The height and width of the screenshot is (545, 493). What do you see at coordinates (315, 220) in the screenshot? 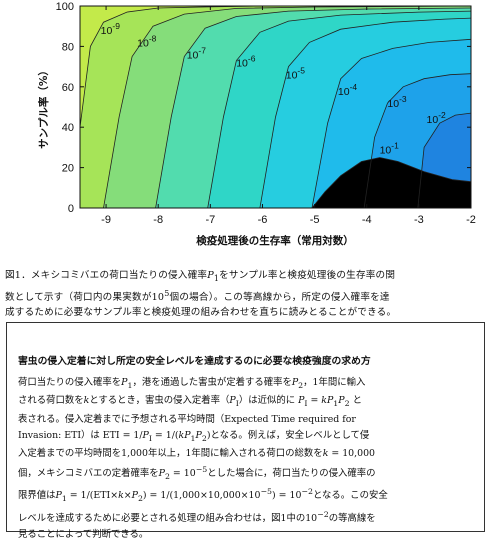
I see `x-tick-label: -5` at bounding box center [315, 220].